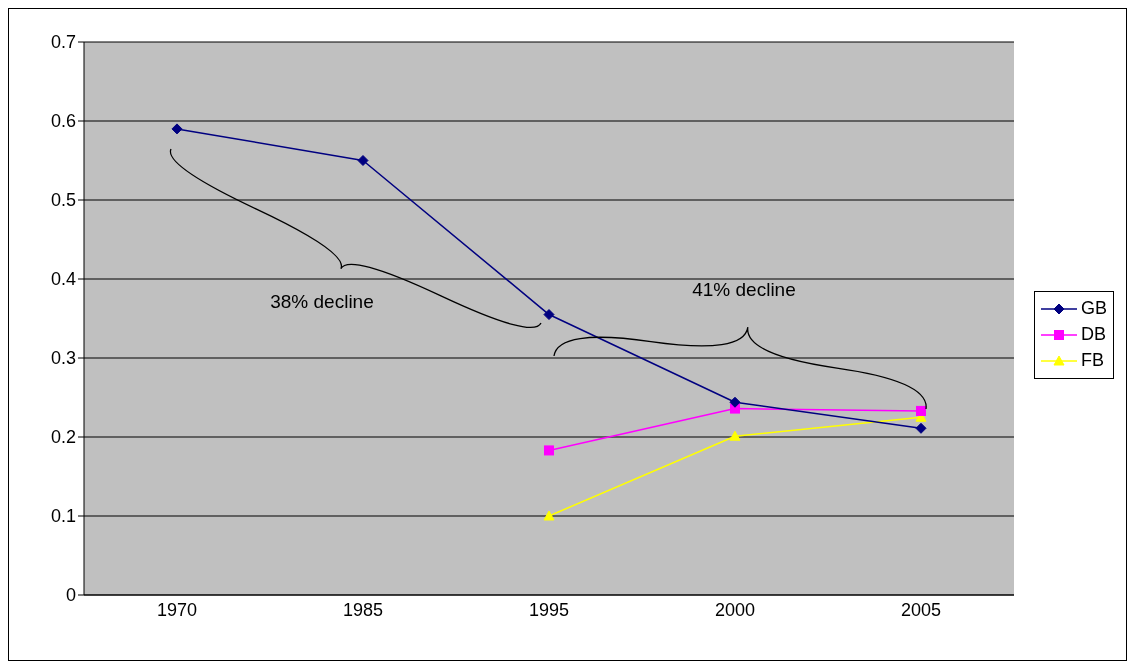 The width and height of the screenshot is (1135, 669). Describe the element at coordinates (70, 595) in the screenshot. I see `y-tick-label: 0` at that location.